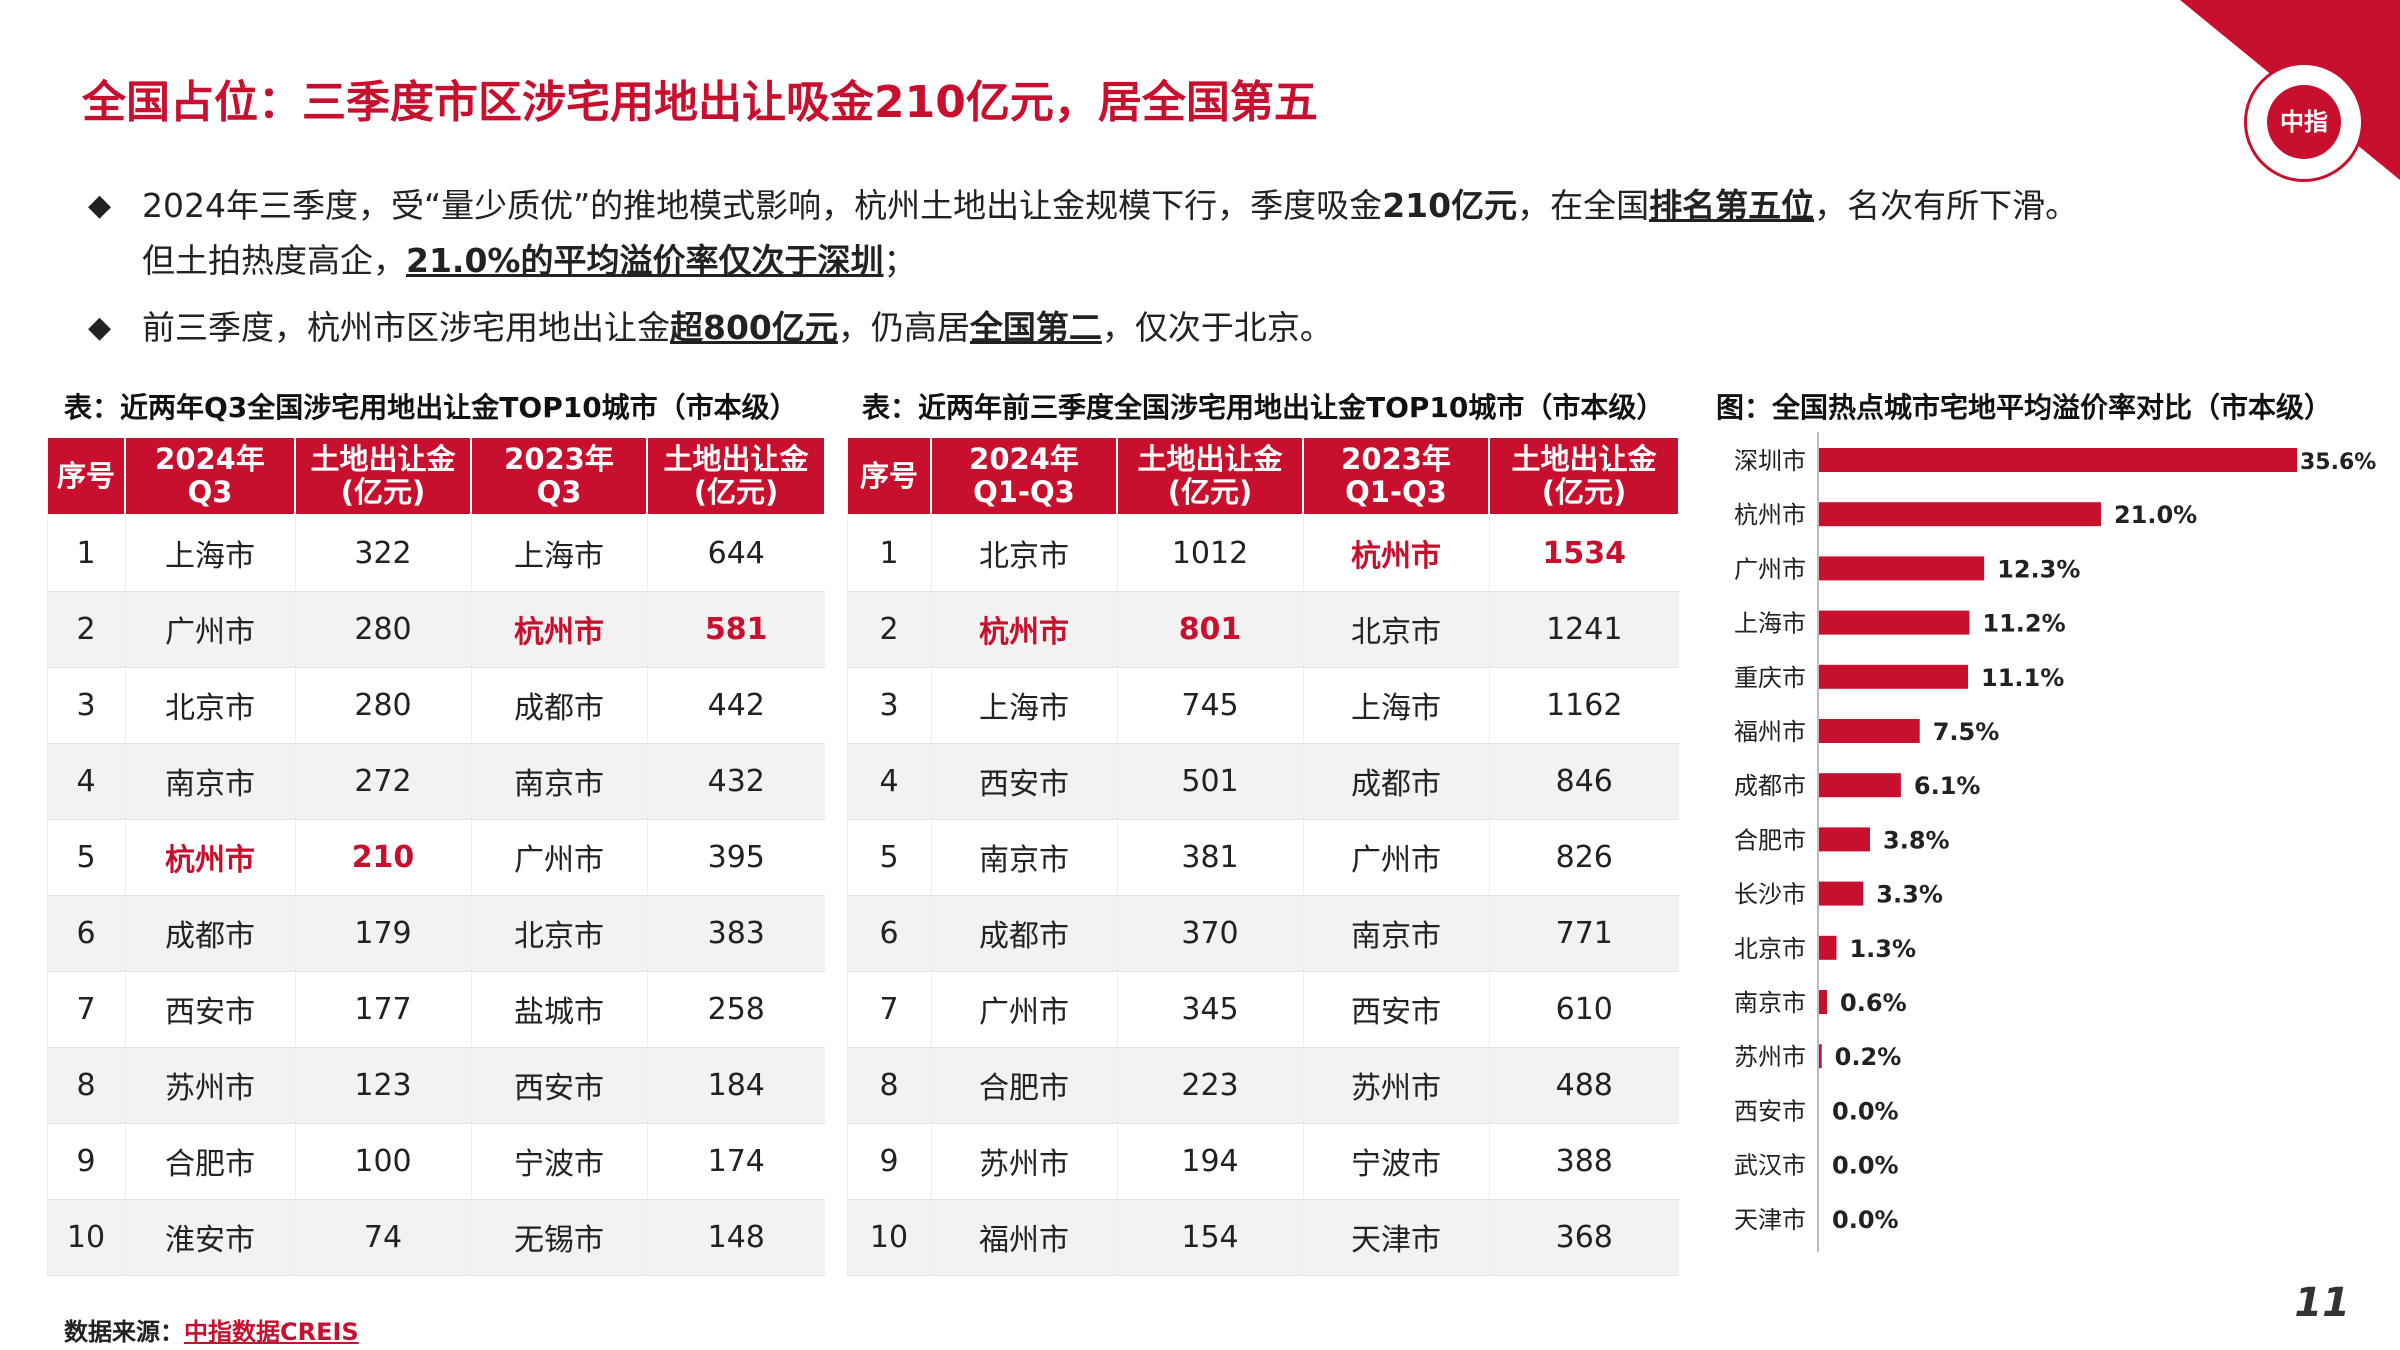  Describe the element at coordinates (1210, 476) in the screenshot. I see `table2-header-2: 土地出让金 (亿元)` at that location.